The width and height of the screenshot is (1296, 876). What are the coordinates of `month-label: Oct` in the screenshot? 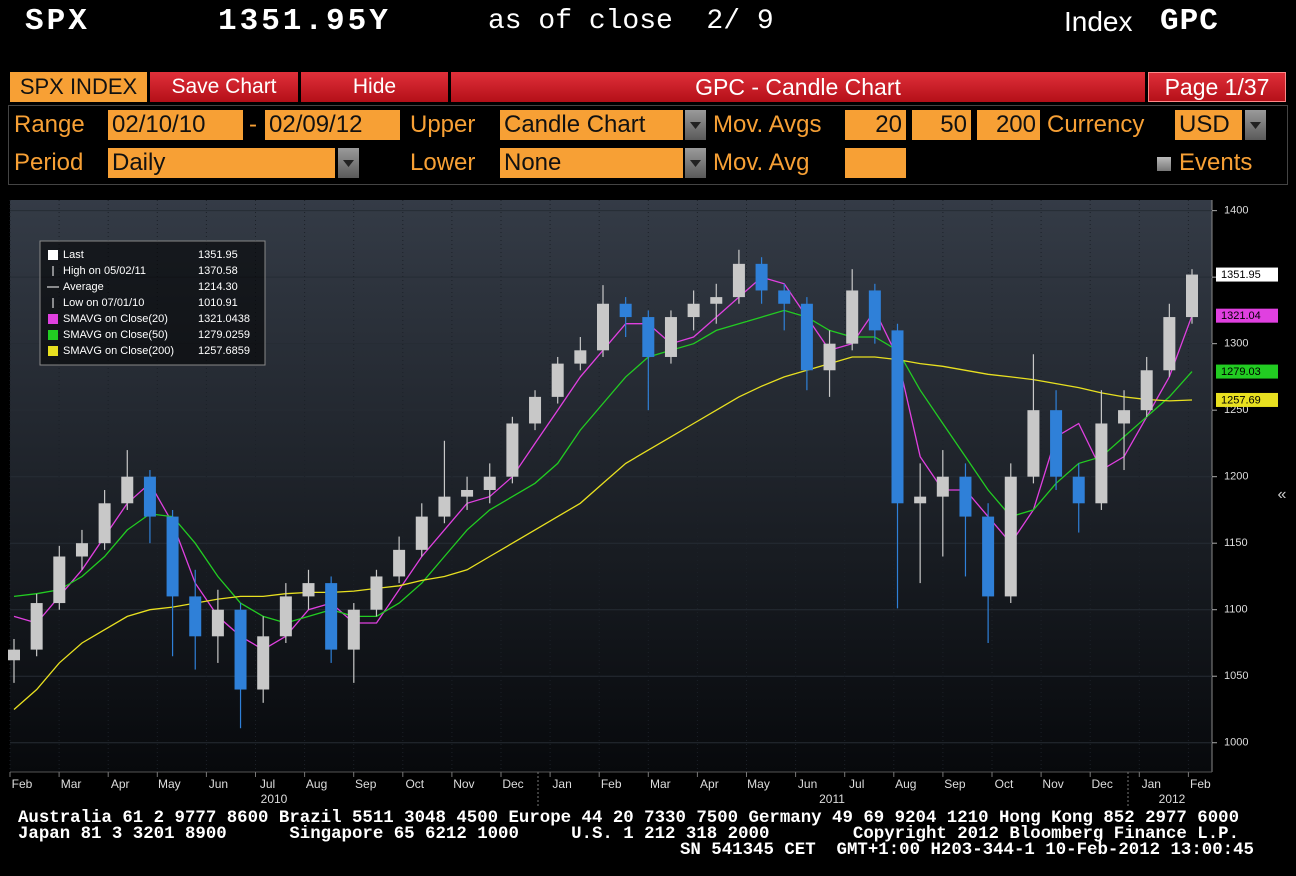 It's located at (414, 784).